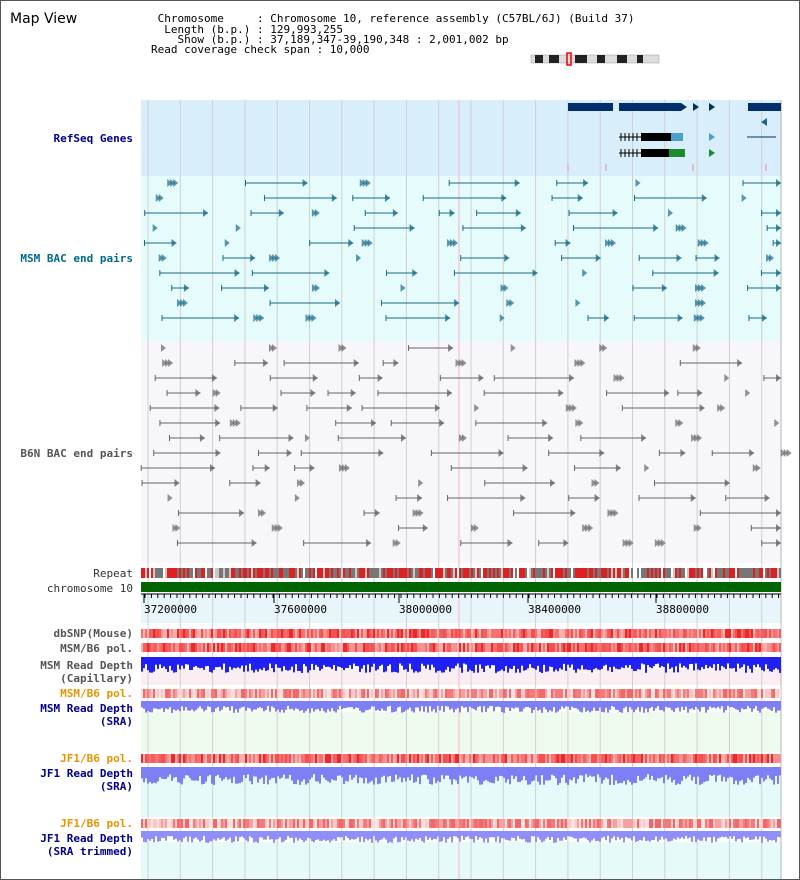 This screenshot has width=800, height=880. What do you see at coordinates (700, 438) in the screenshot?
I see `b6n-bac-pair` at bounding box center [700, 438].